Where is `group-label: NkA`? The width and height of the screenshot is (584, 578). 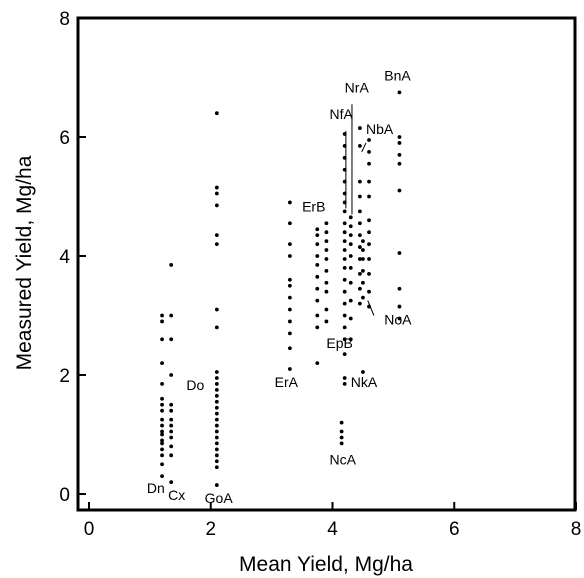
group-label: NkA is located at coordinates (364, 382).